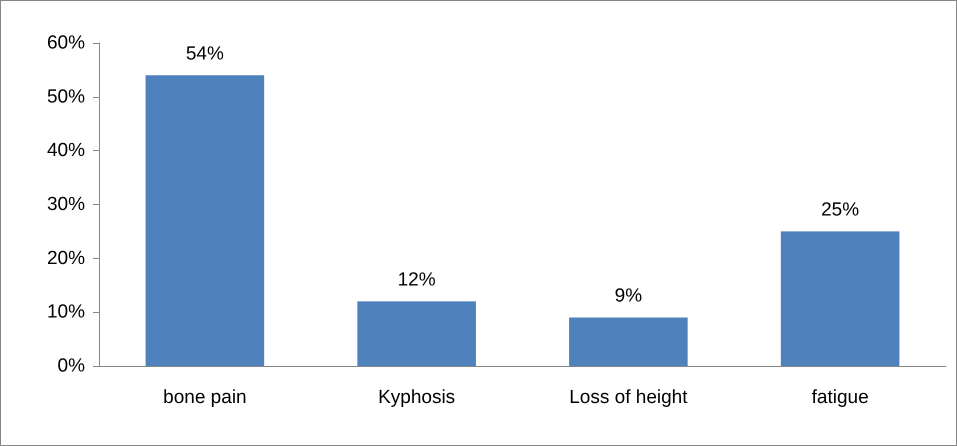 This screenshot has height=446, width=957. I want to click on y-tick-label: 10%, so click(66, 312).